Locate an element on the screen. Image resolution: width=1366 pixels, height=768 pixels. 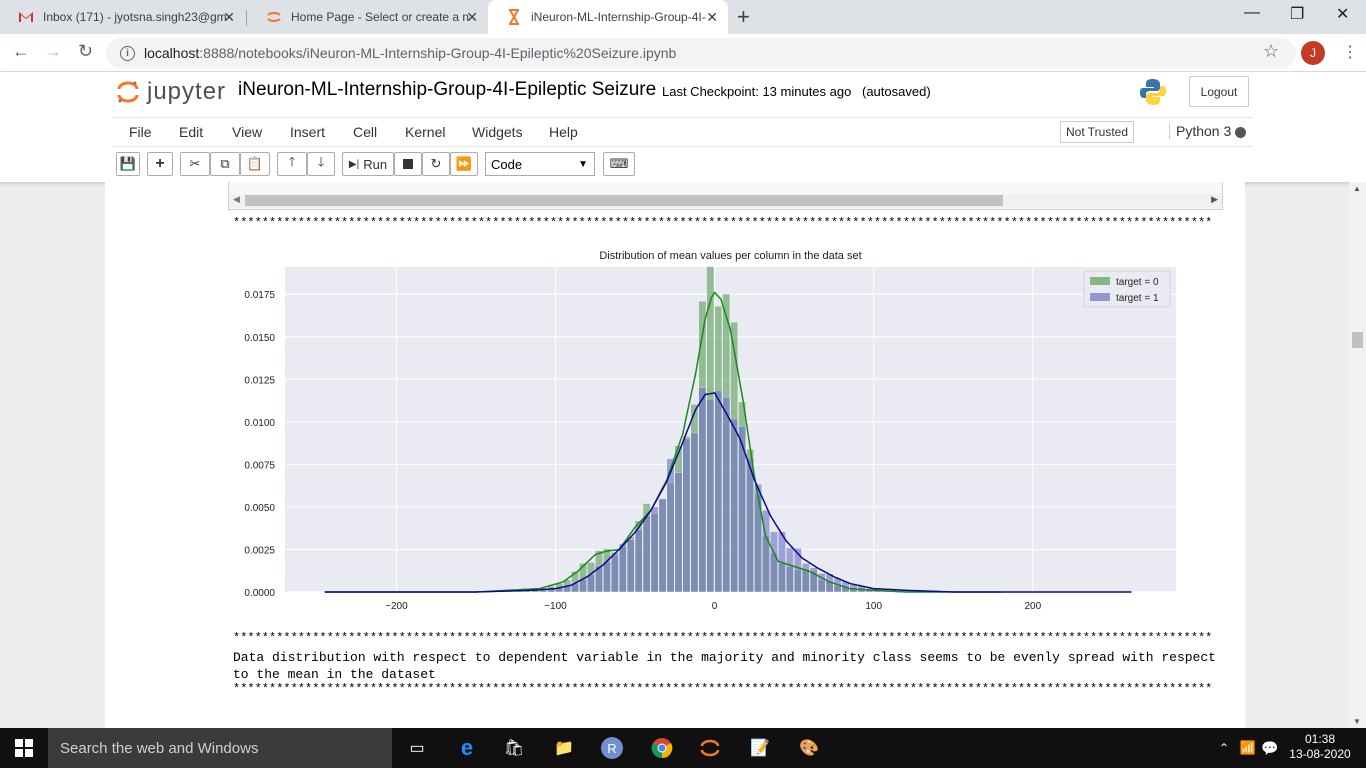
back-icon: ← is located at coordinates (21, 51).